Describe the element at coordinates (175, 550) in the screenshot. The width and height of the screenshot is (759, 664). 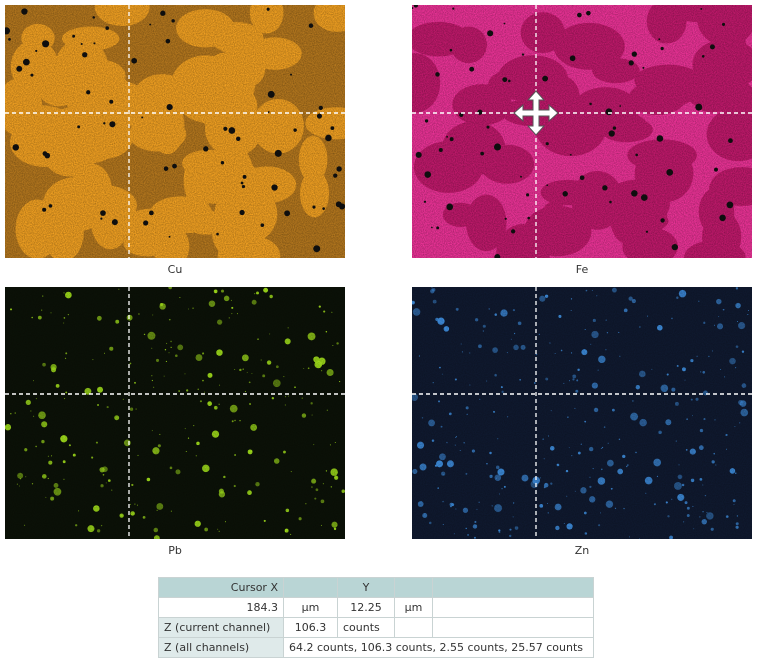
I see `map-label: Pb` at that location.